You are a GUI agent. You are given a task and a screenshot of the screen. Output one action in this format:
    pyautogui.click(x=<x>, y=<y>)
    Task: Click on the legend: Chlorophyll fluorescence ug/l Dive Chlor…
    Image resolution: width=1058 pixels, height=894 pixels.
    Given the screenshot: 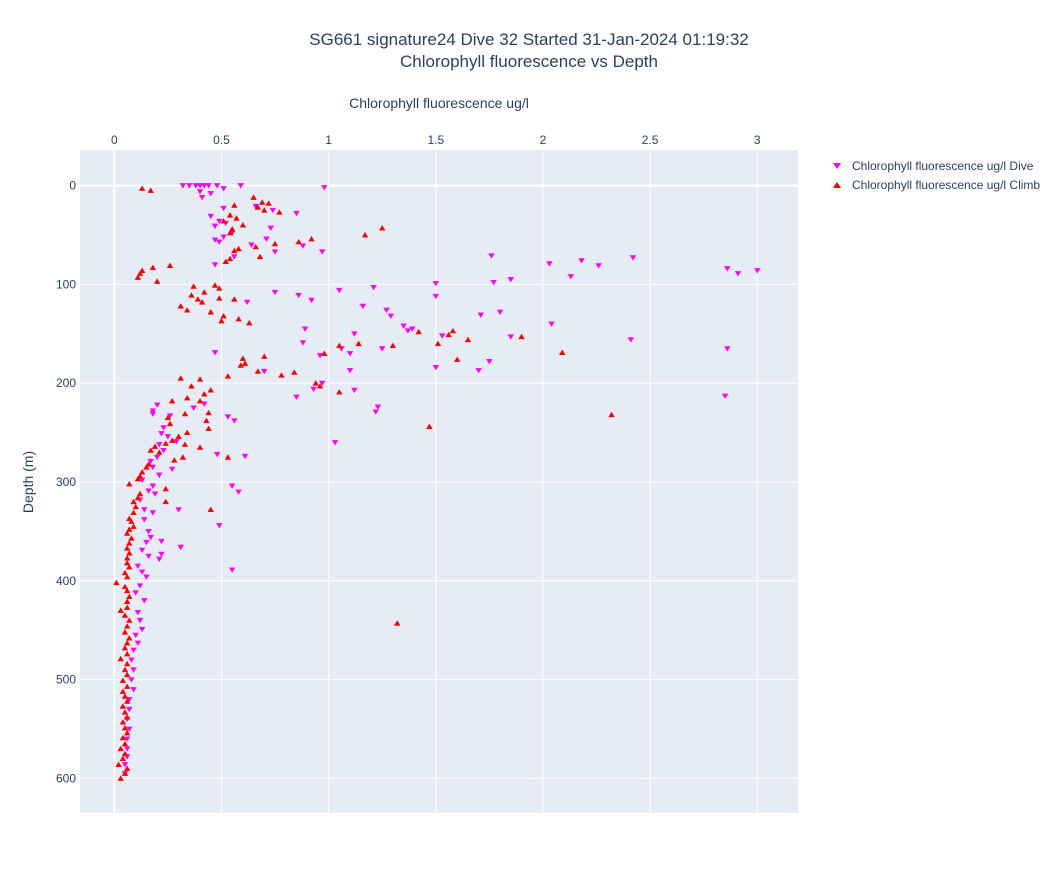 What is the action you would take?
    pyautogui.click(x=931, y=175)
    